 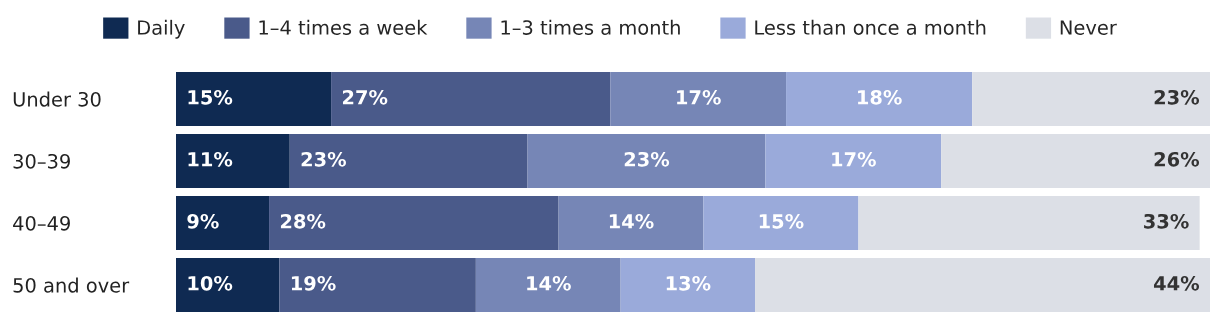 I want to click on y-tick-label: Under 30, so click(x=57, y=99).